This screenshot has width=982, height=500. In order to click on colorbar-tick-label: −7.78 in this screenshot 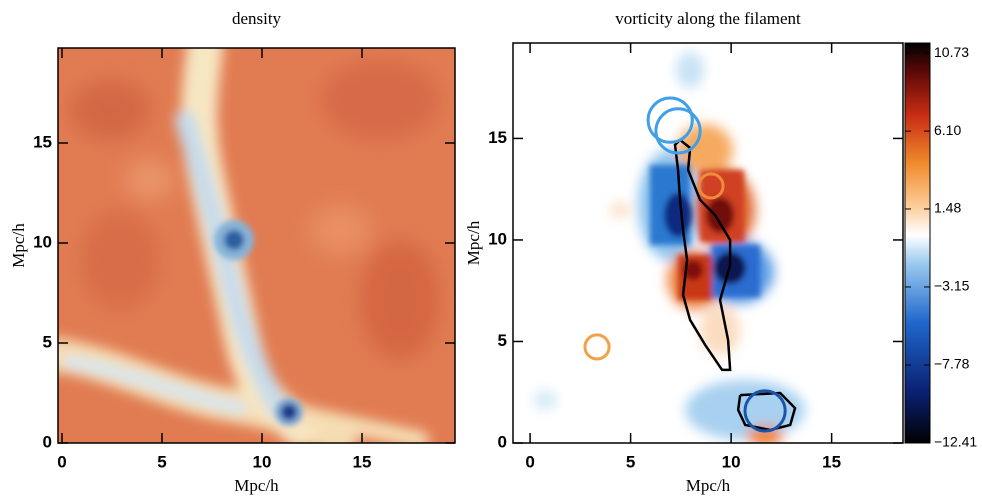, I will do `click(952, 364)`.